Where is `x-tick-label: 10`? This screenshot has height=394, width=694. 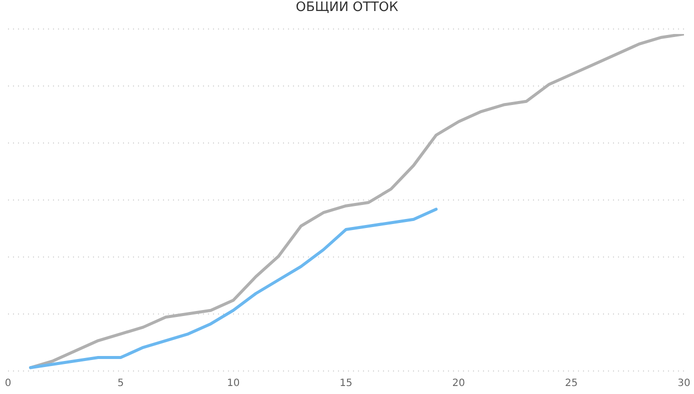 x-tick-label: 10 is located at coordinates (233, 384).